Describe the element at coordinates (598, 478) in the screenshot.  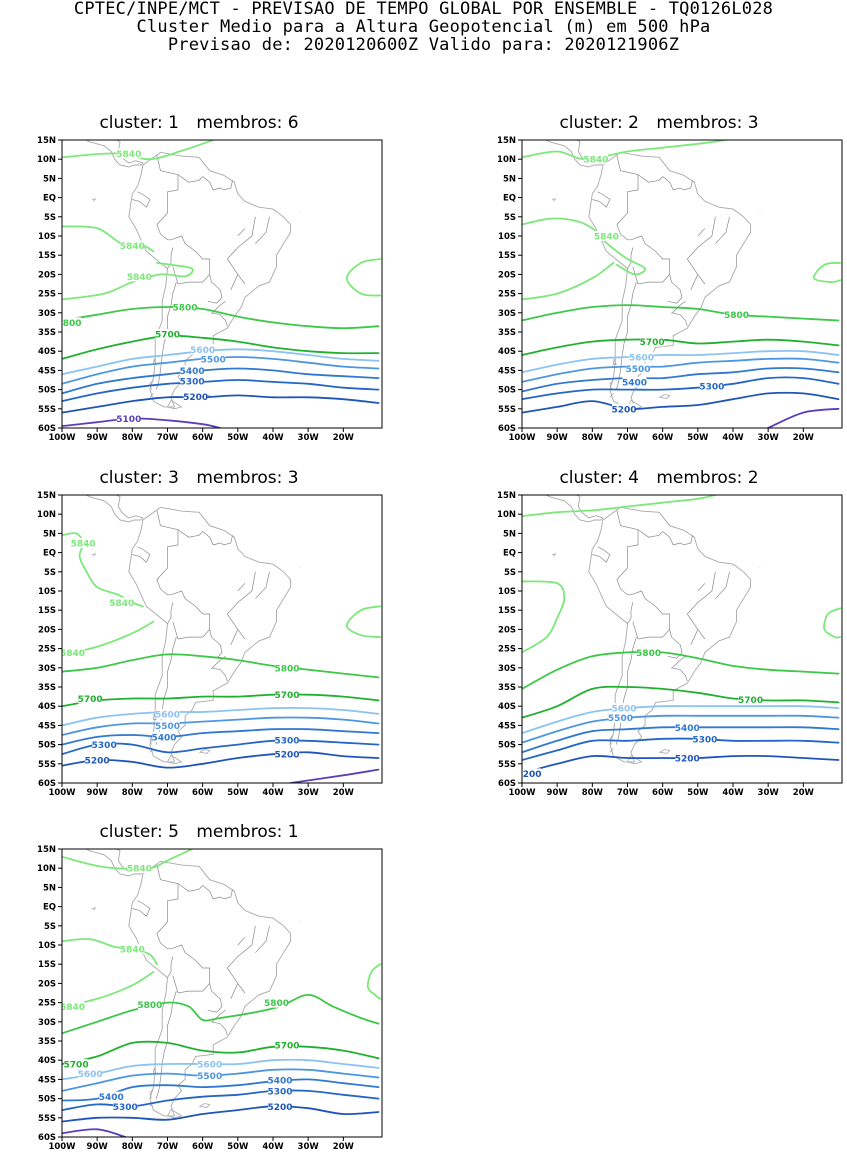
I see `cluster-label: cluster: 4` at that location.